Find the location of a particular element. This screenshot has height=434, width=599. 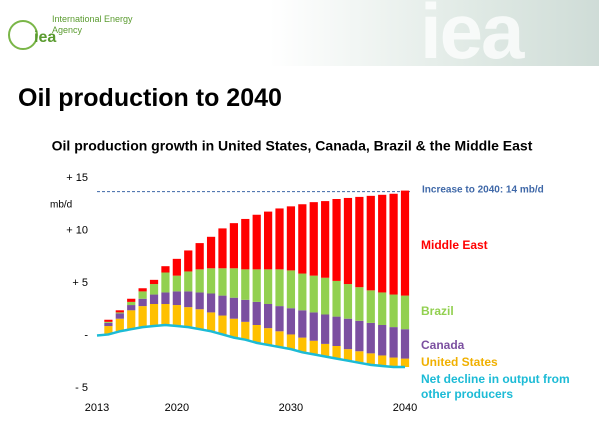

y-tick-label: - is located at coordinates (86, 335).